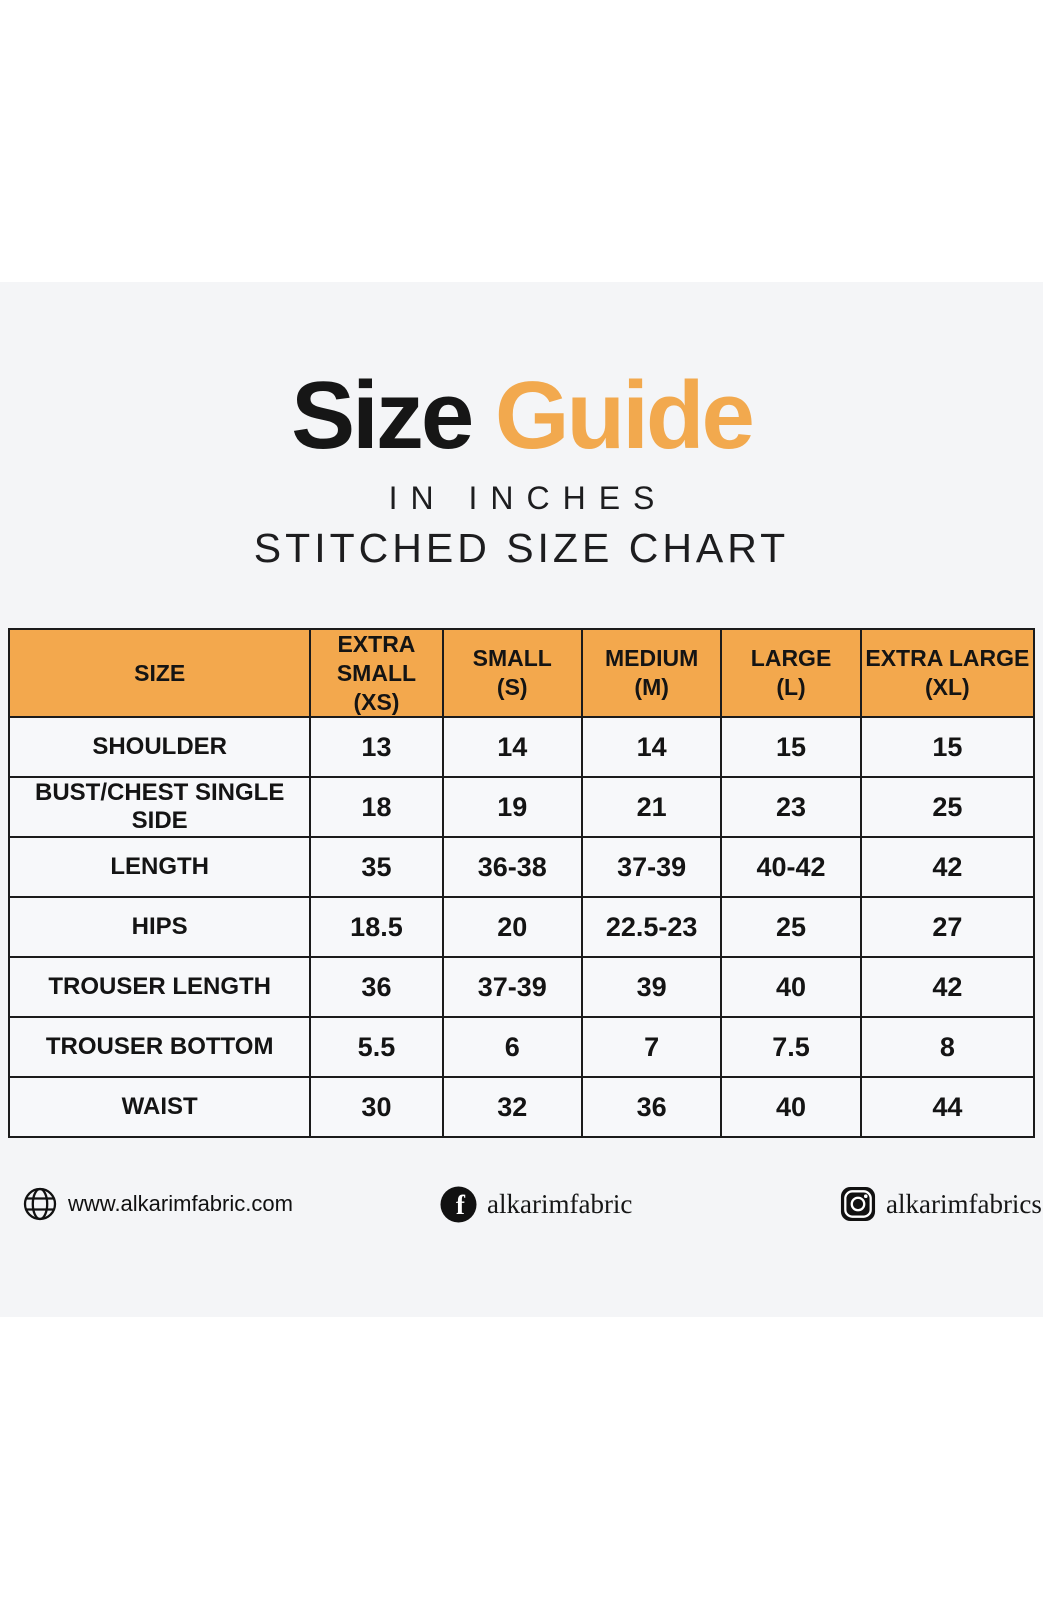  What do you see at coordinates (376, 1047) in the screenshot?
I see `size-value-cell: 5.5` at bounding box center [376, 1047].